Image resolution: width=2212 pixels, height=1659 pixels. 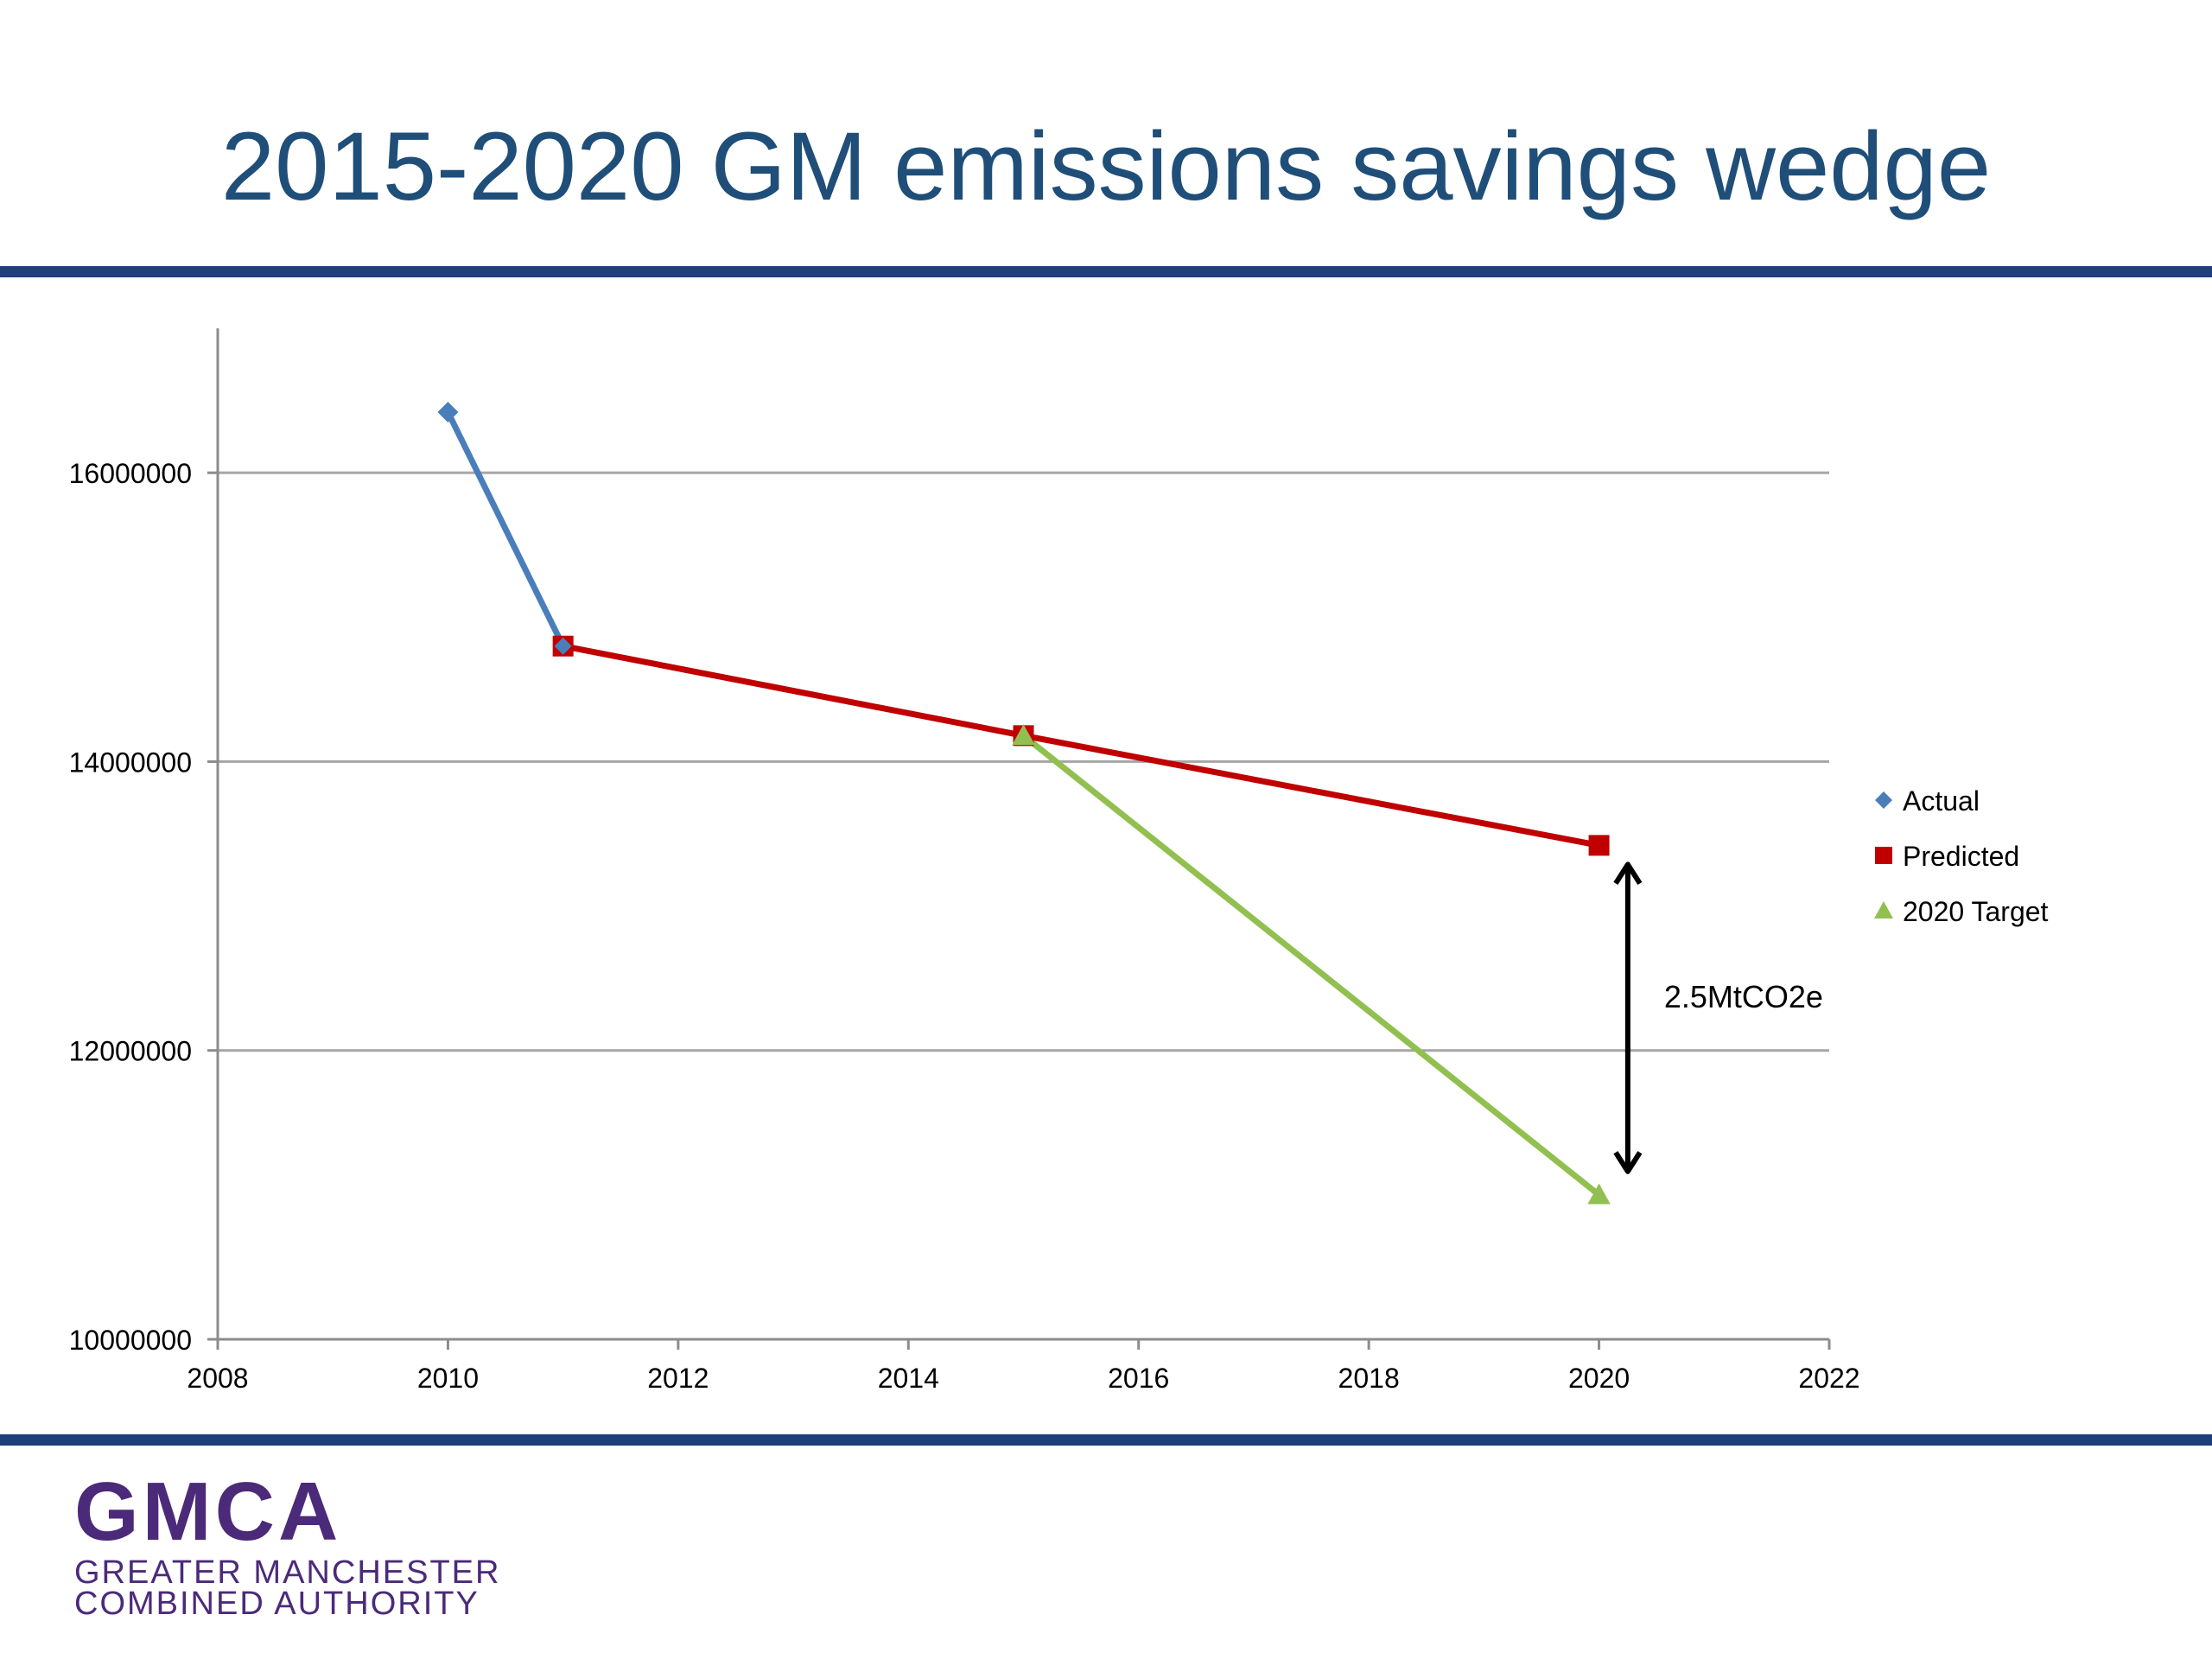 I want to click on x-tick-label: 2014, so click(x=909, y=1378).